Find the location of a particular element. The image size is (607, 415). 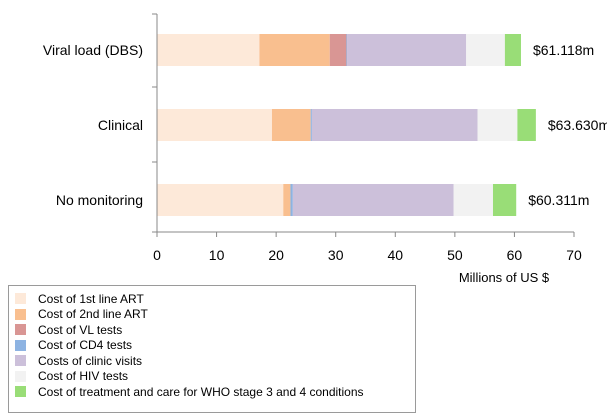

legend-label: Costs of clinic visits is located at coordinates (90, 360).